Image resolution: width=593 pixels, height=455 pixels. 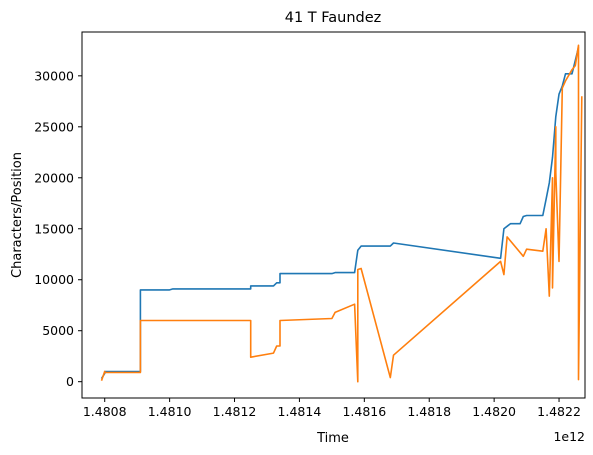 I want to click on x-tick-label: 1.4822, so click(x=559, y=411).